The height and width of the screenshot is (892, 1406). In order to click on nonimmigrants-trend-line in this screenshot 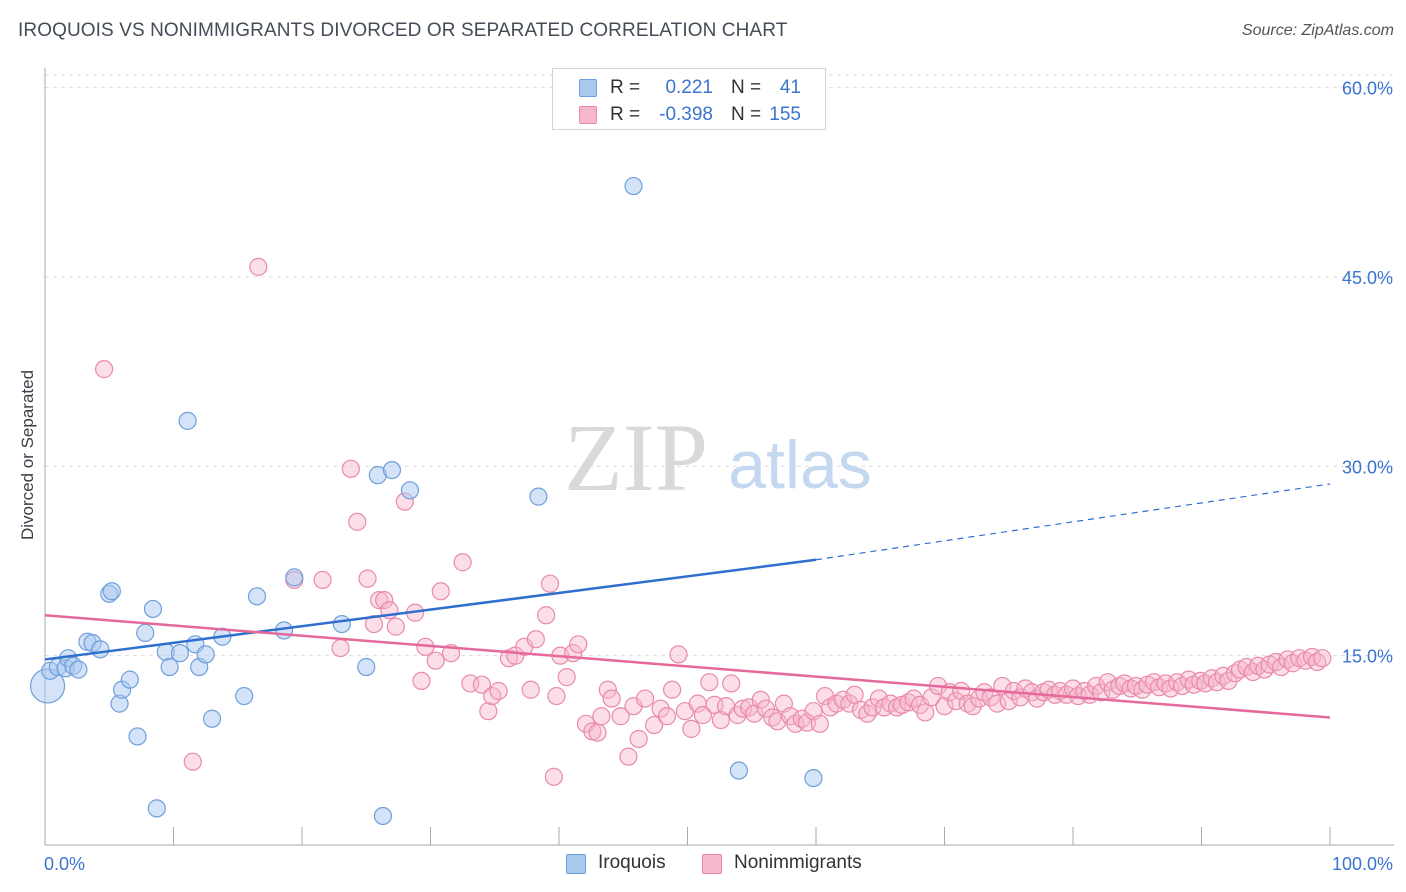, I will do `click(687, 666)`.